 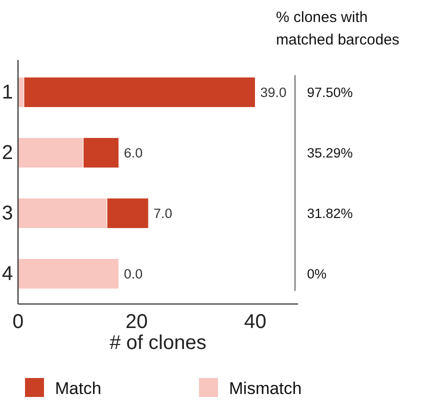 What do you see at coordinates (273, 92) in the screenshot?
I see `data-label: 39.0` at bounding box center [273, 92].